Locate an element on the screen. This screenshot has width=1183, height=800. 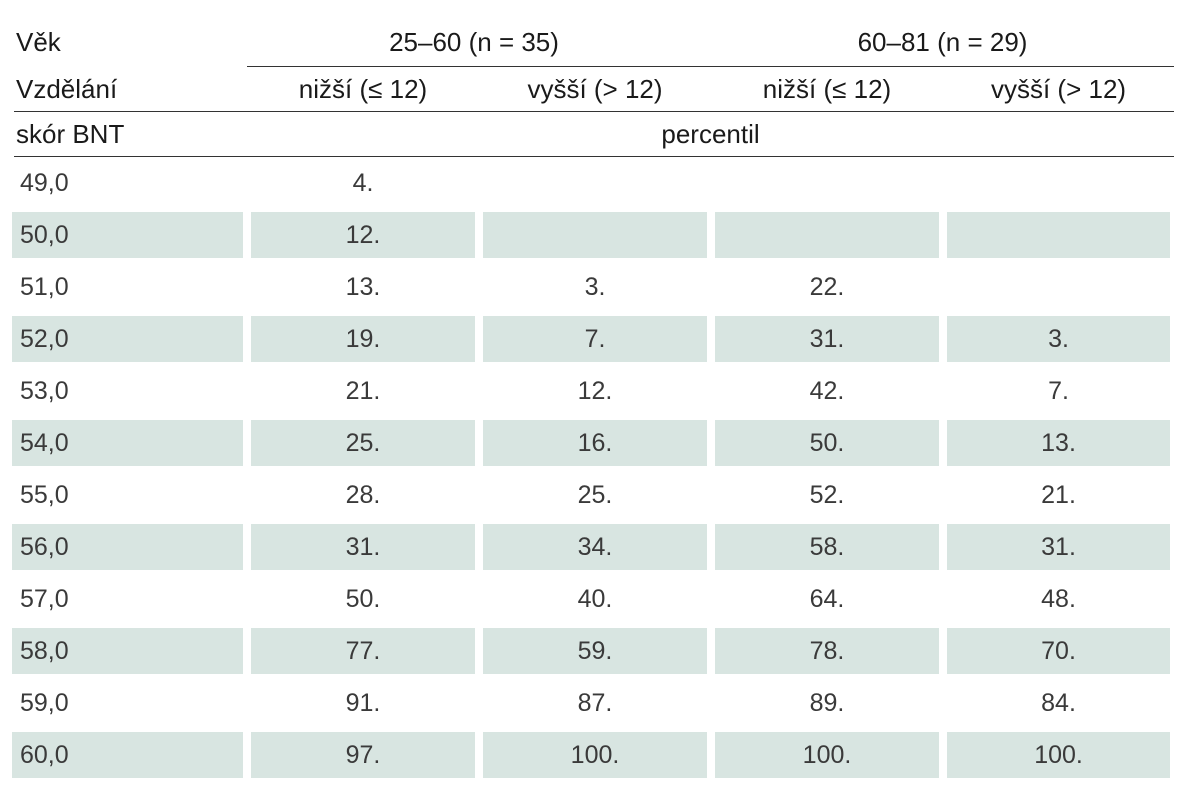
percentile-cell: 19. is located at coordinates (363, 339).